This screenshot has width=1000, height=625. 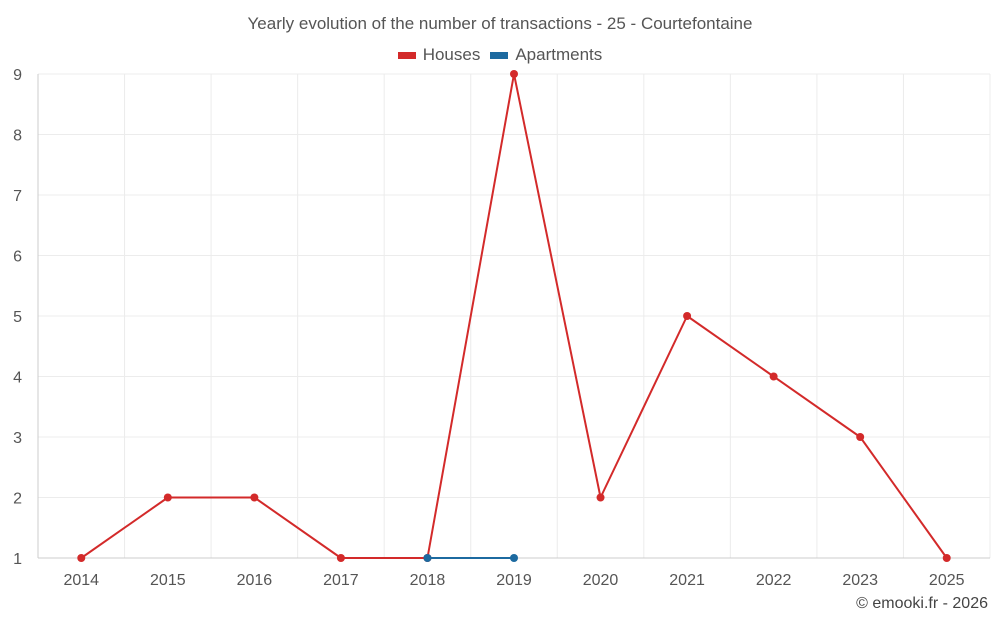 I want to click on x-tick-label: 2014, so click(x=81, y=580).